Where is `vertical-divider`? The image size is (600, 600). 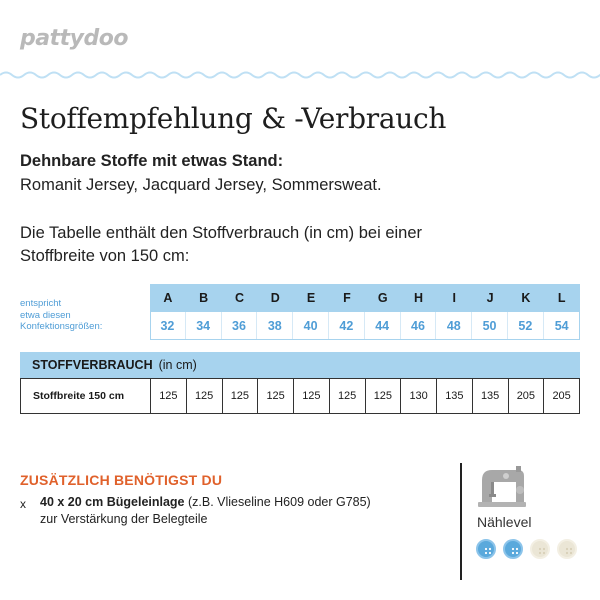 vertical-divider is located at coordinates (461, 521).